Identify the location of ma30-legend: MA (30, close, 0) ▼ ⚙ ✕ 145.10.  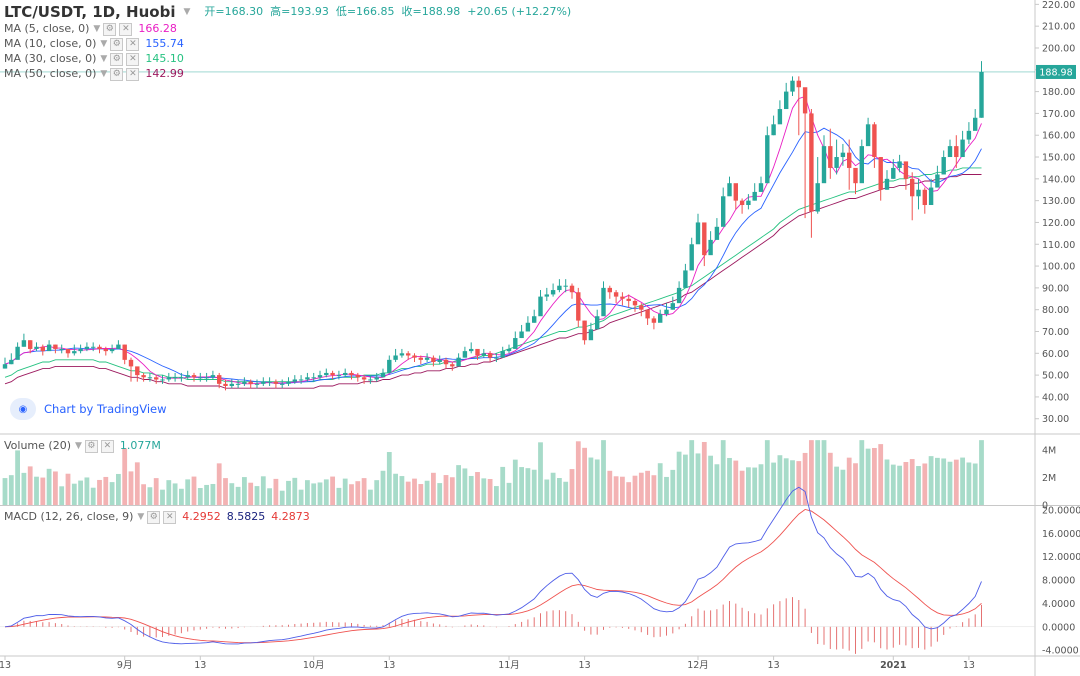
(94, 59).